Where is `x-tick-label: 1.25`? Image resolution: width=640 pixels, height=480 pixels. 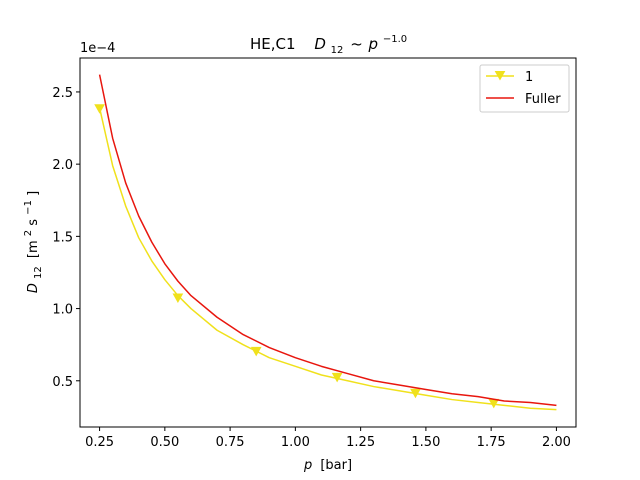
x-tick-label: 1.25 is located at coordinates (360, 442).